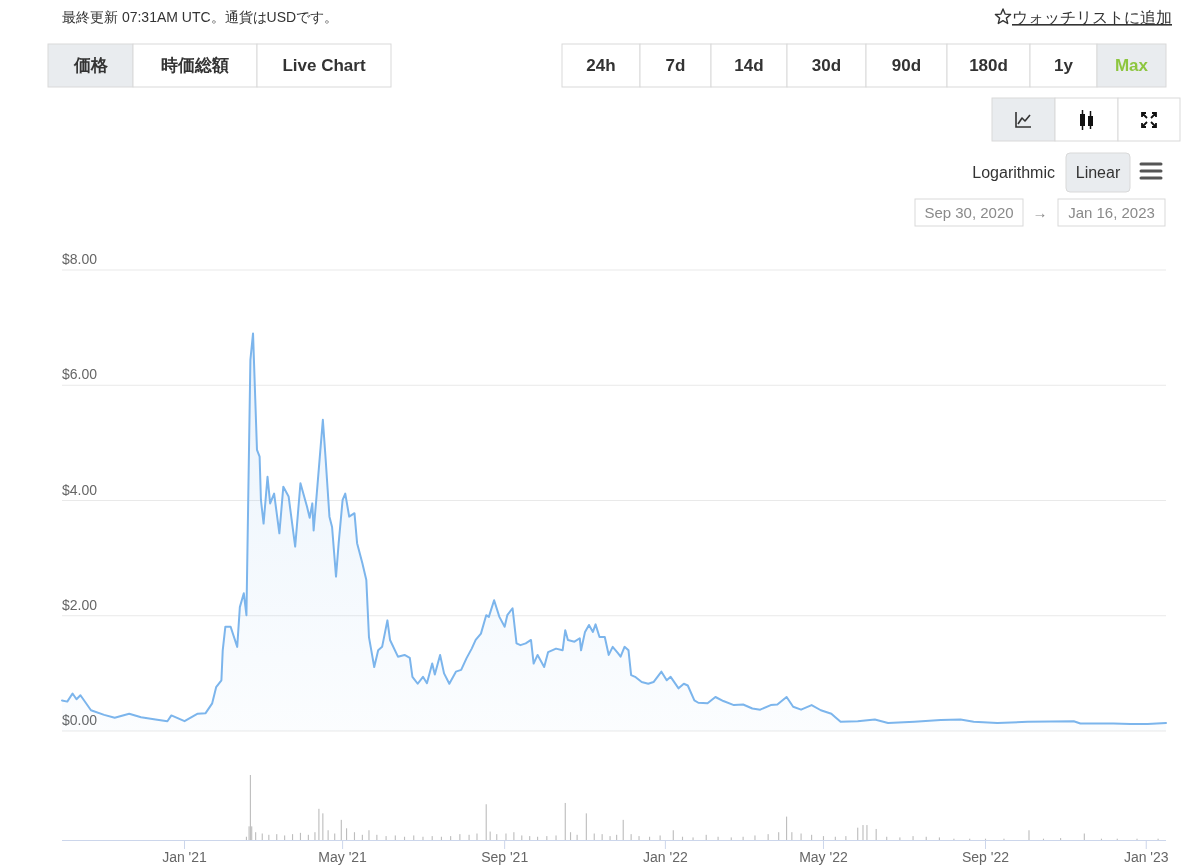  I want to click on text: 1y, so click(1064, 65).